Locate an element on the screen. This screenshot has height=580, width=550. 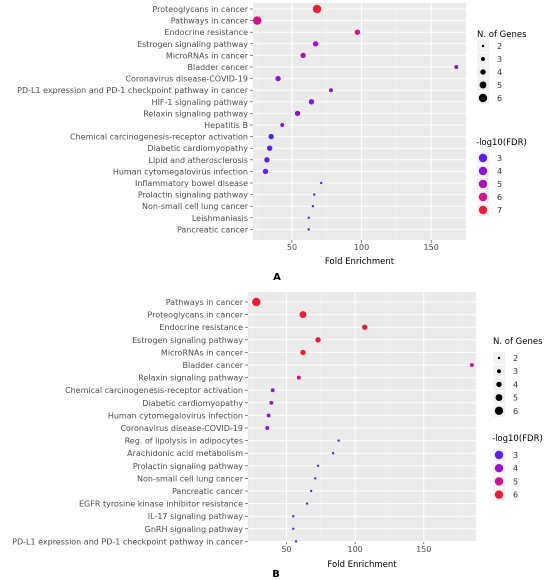
color-legend: -log10(FDR) 3 4 5 6 is located at coordinates (517, 467).